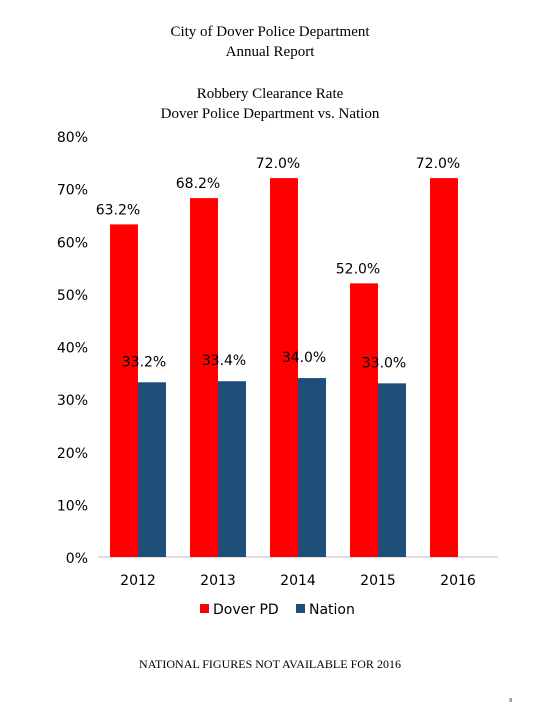 The width and height of the screenshot is (540, 720). What do you see at coordinates (304, 358) in the screenshot?
I see `data-label: 34.0%` at bounding box center [304, 358].